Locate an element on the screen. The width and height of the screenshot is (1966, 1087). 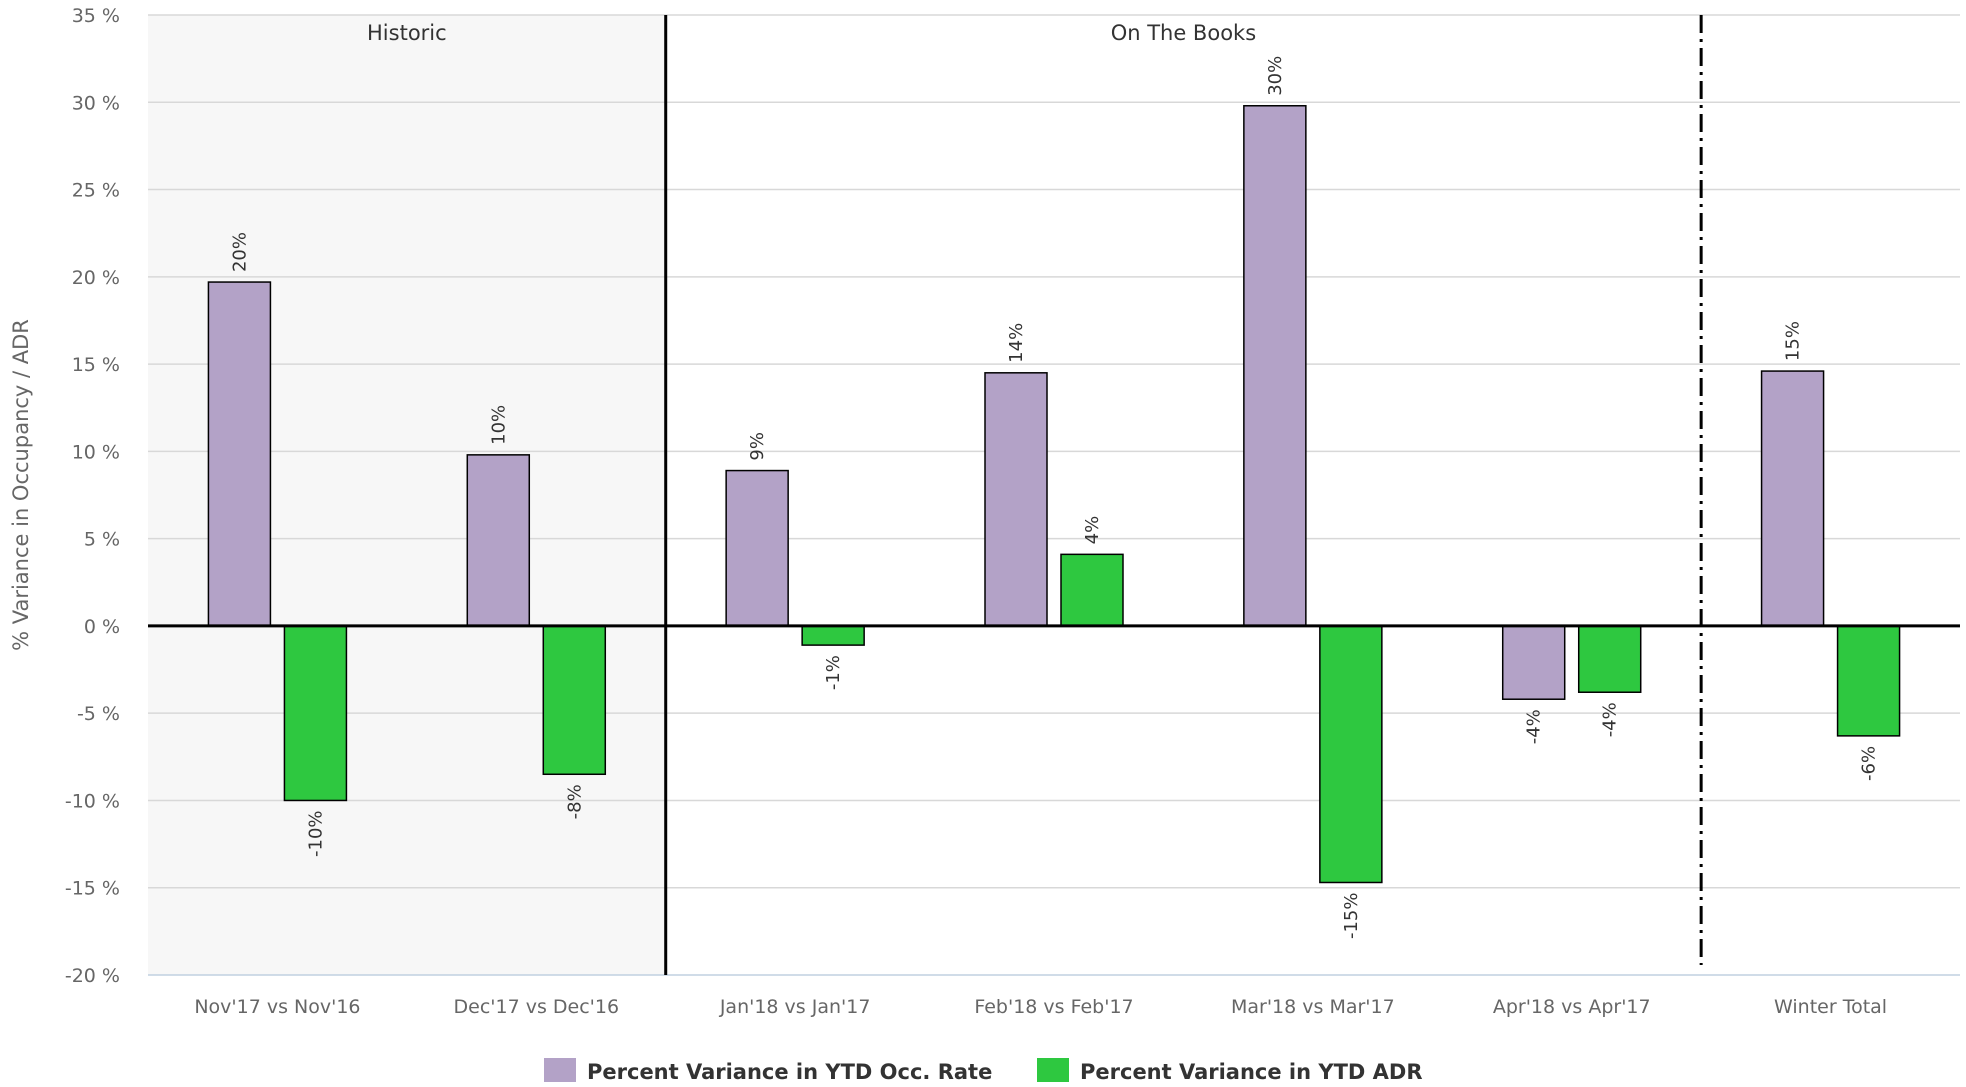
data-label: -15% is located at coordinates (1351, 915).